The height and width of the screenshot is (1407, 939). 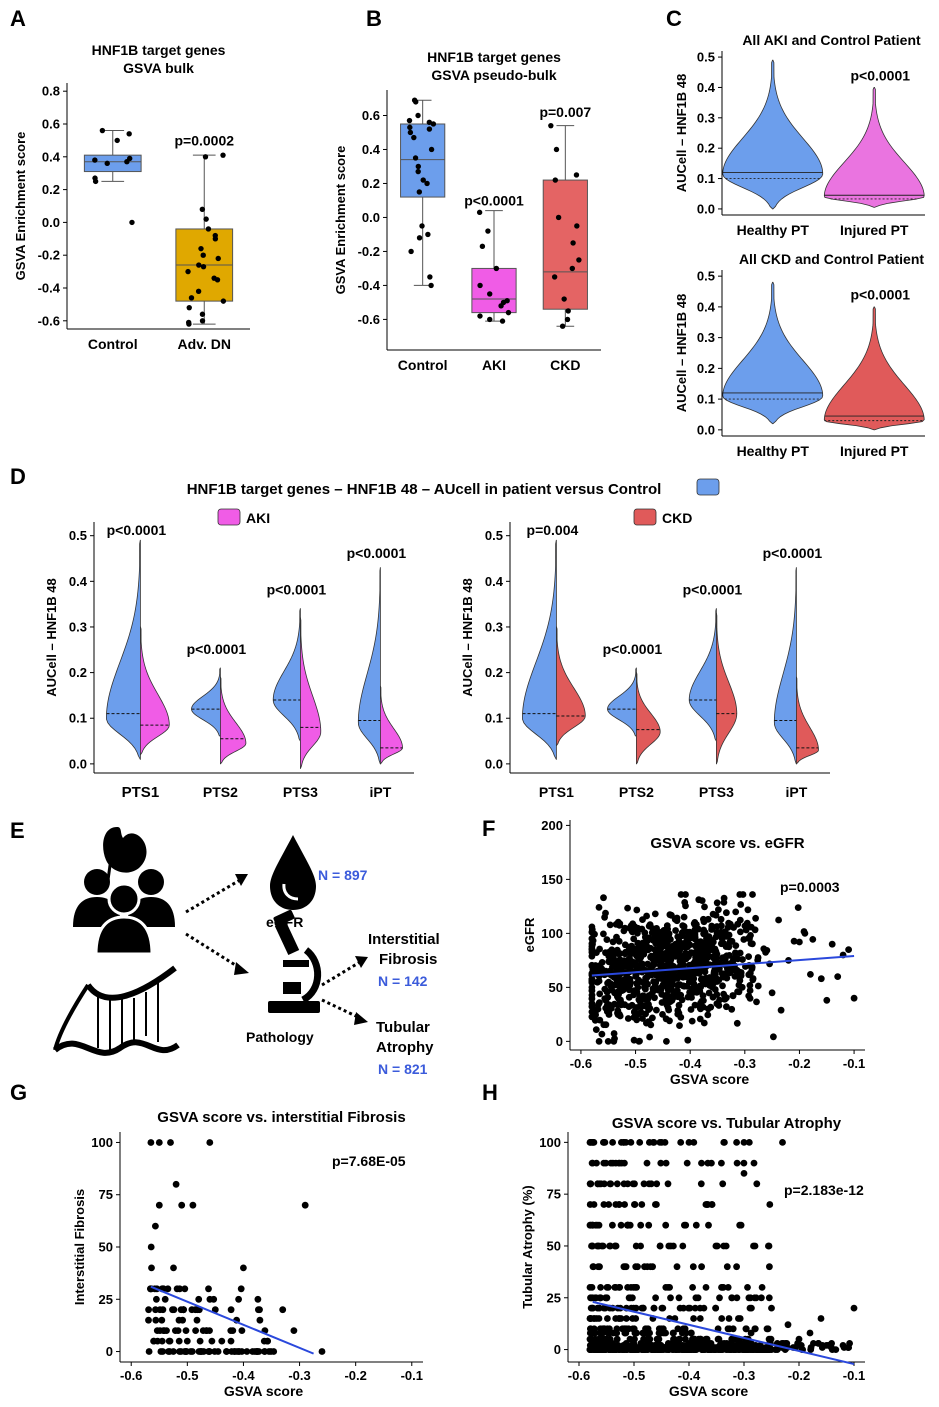 I want to click on scatter-G-x-tick-label: -0.6, so click(x=131, y=1375).